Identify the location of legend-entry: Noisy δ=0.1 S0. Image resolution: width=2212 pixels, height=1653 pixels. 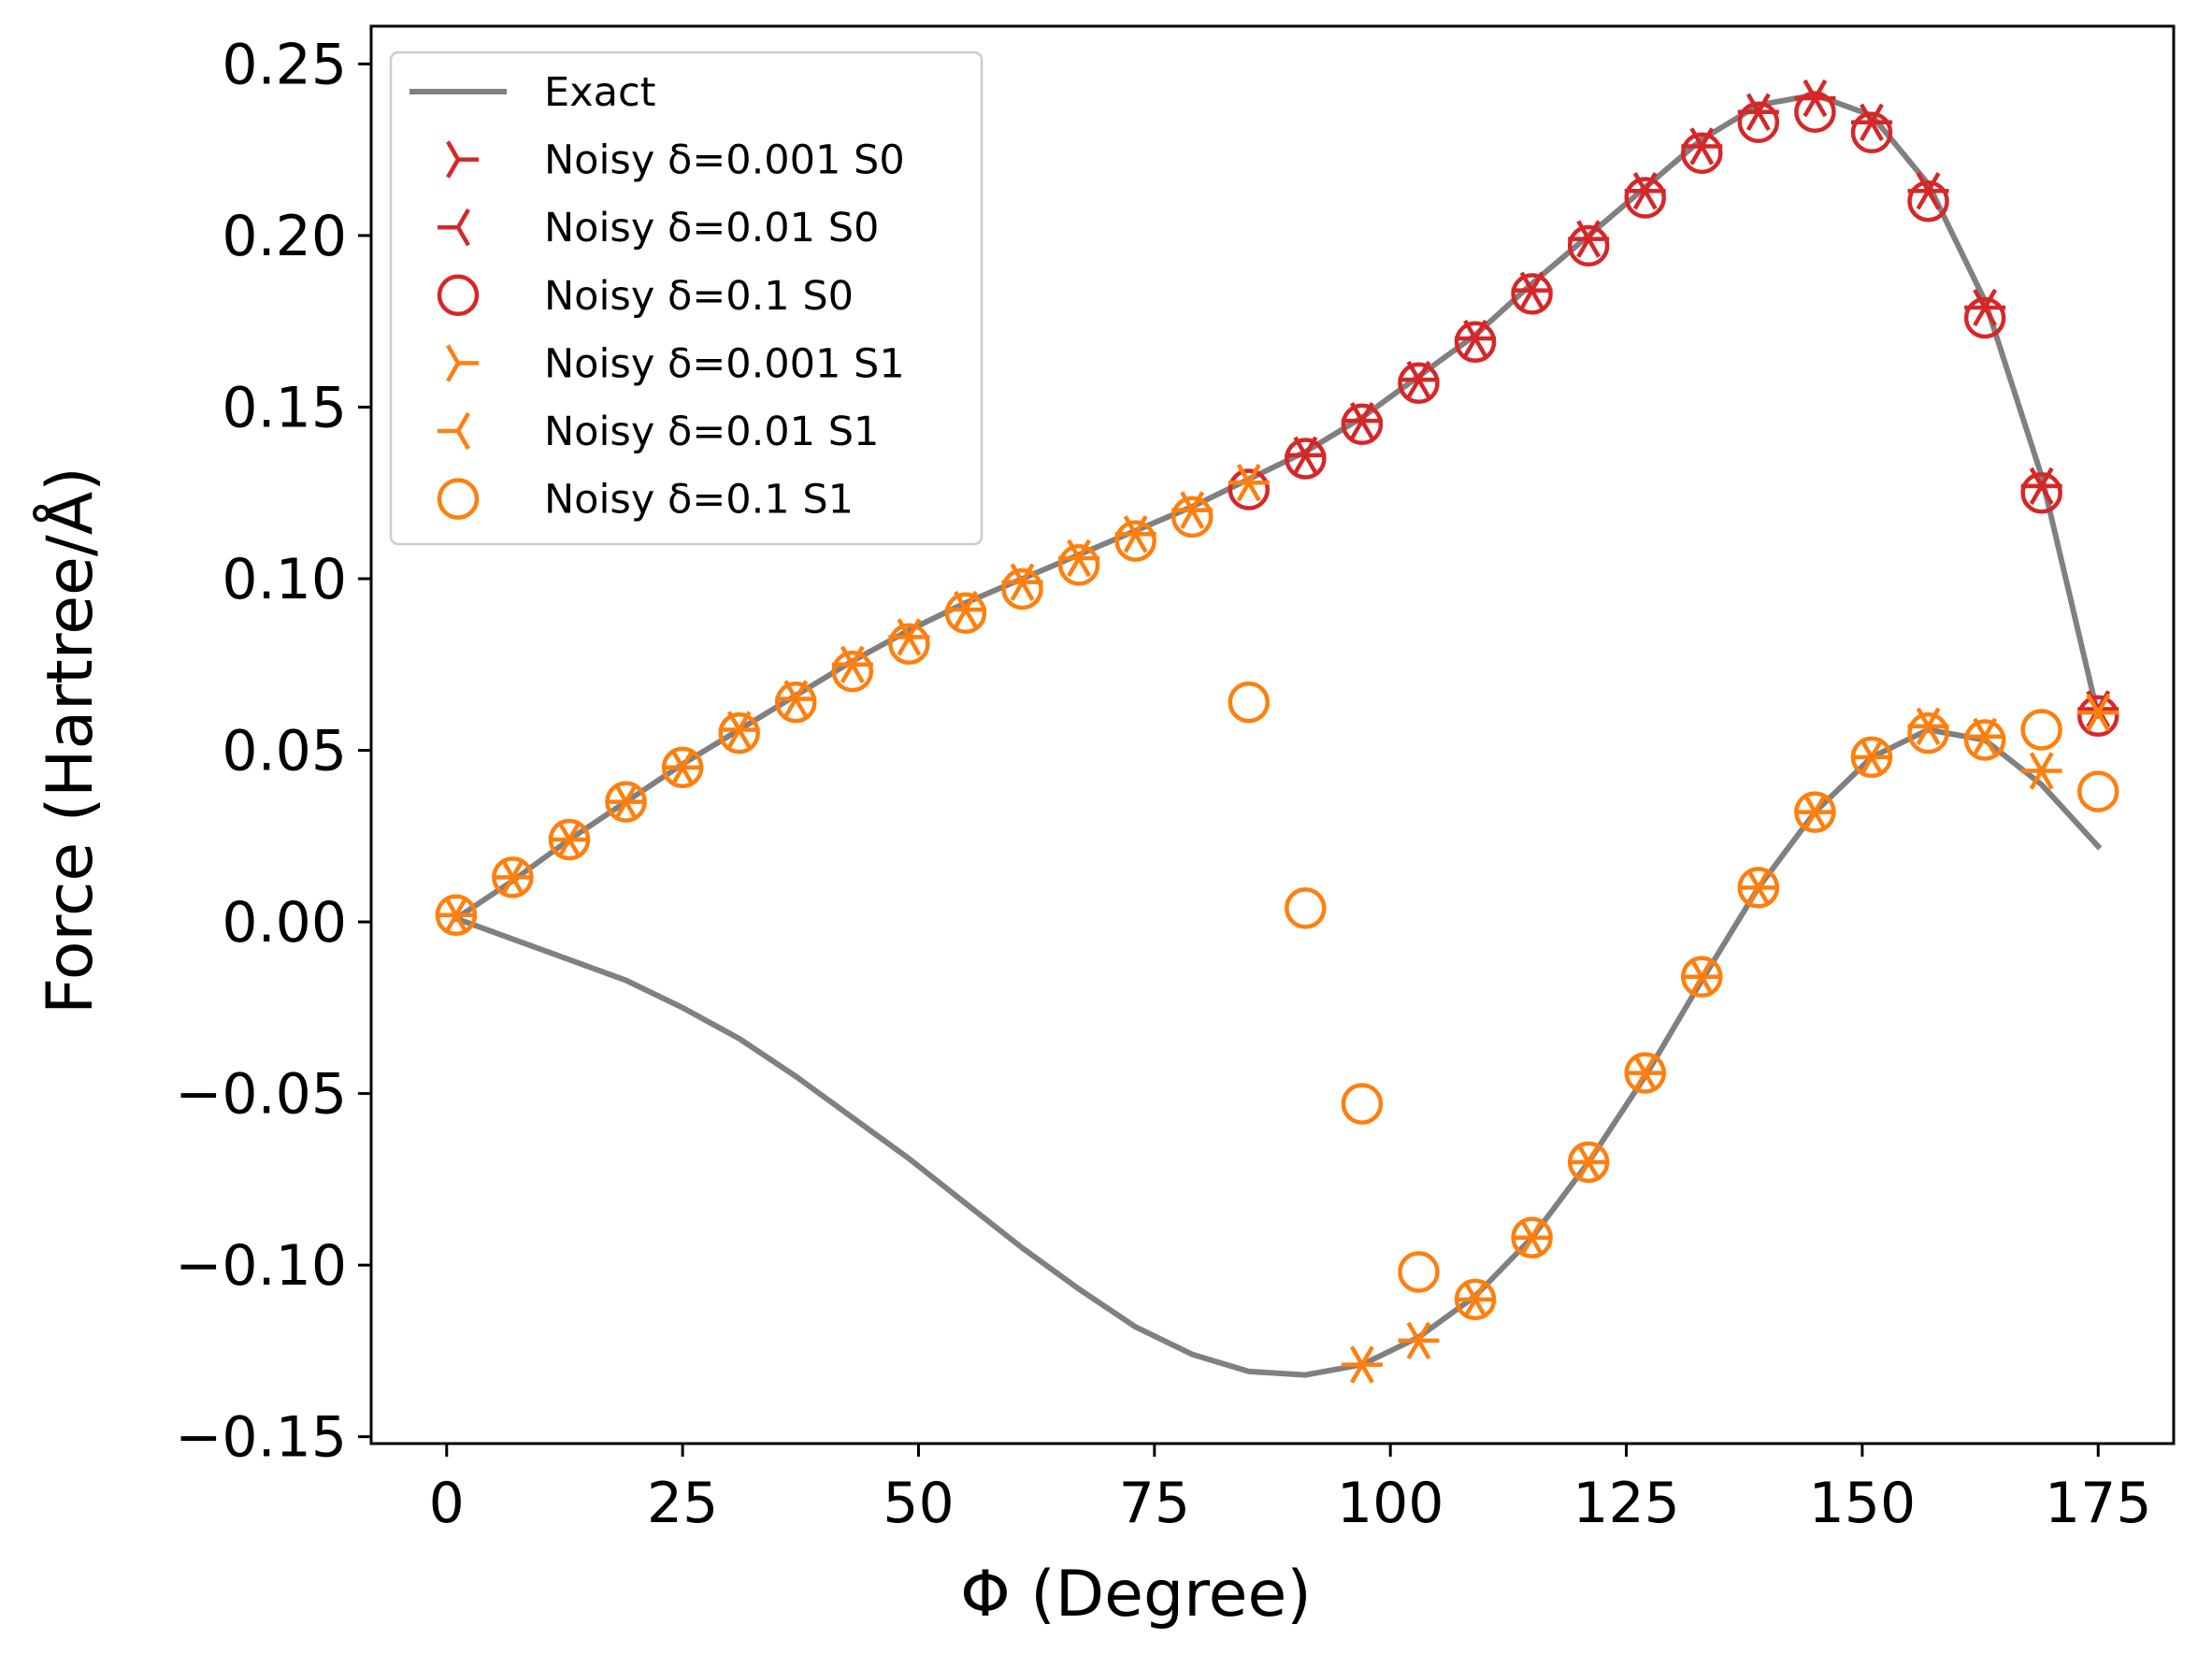
(645, 296).